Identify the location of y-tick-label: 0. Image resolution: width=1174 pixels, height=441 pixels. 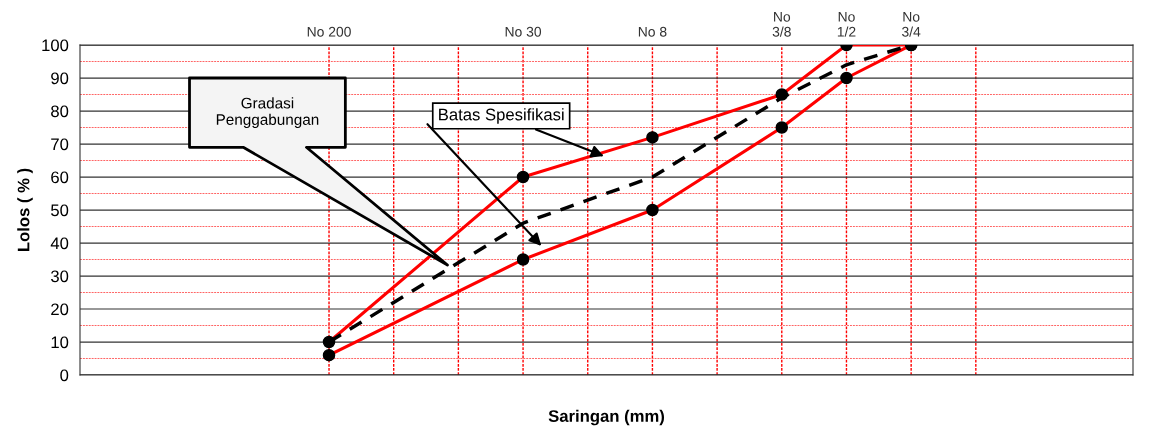
(64, 375).